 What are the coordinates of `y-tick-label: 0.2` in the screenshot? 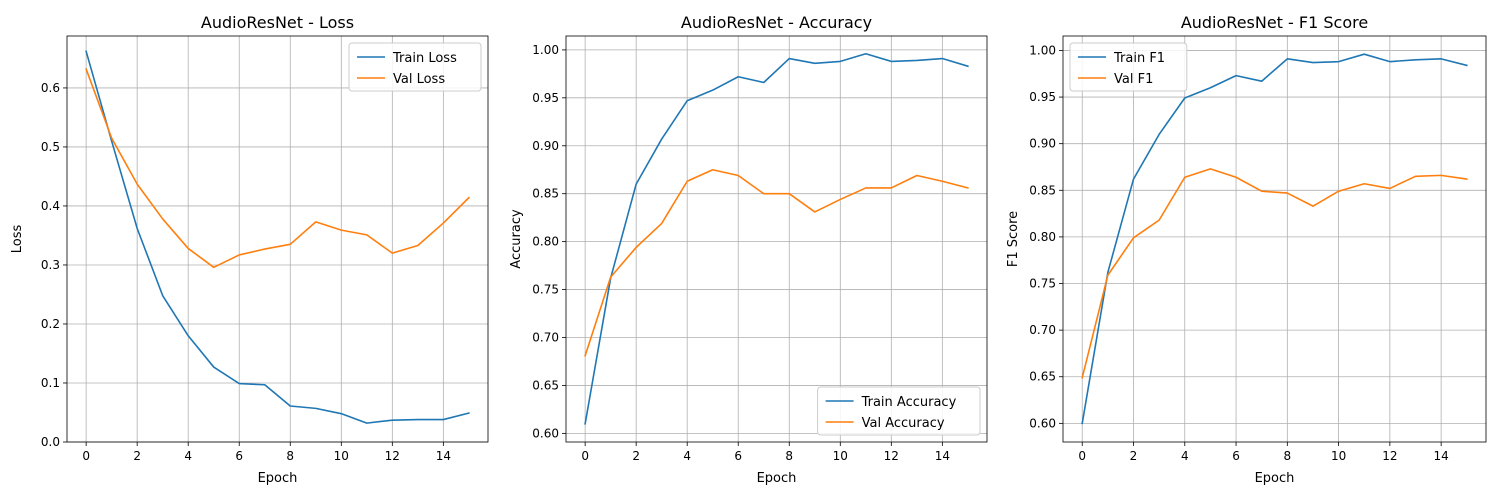 It's located at (50, 324).